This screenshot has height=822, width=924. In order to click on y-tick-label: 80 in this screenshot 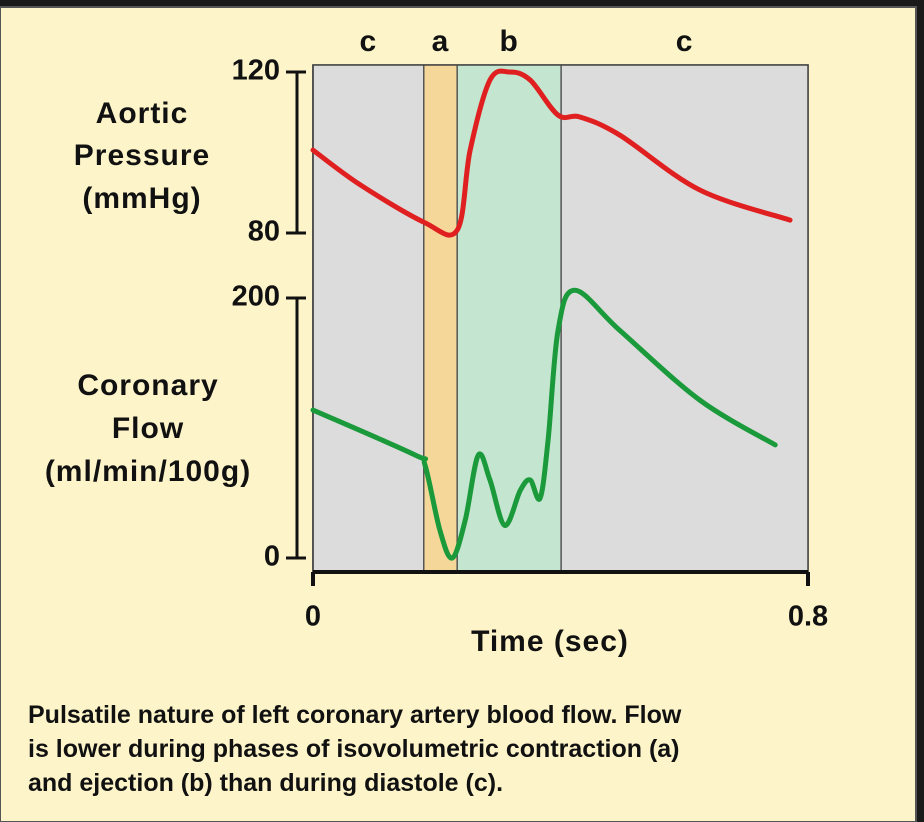, I will do `click(264, 232)`.